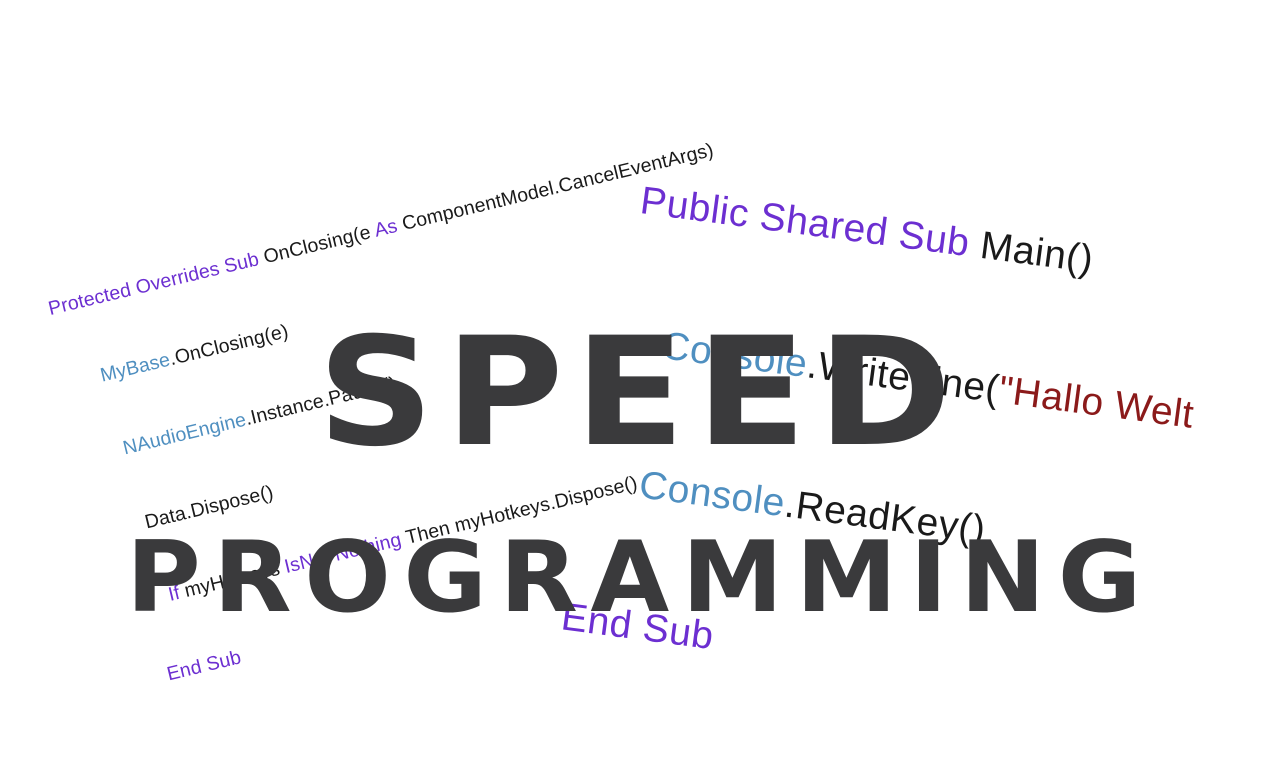 The width and height of the screenshot is (1280, 765). Describe the element at coordinates (317, 245) in the screenshot. I see `code-text: OnClosing(e` at that location.